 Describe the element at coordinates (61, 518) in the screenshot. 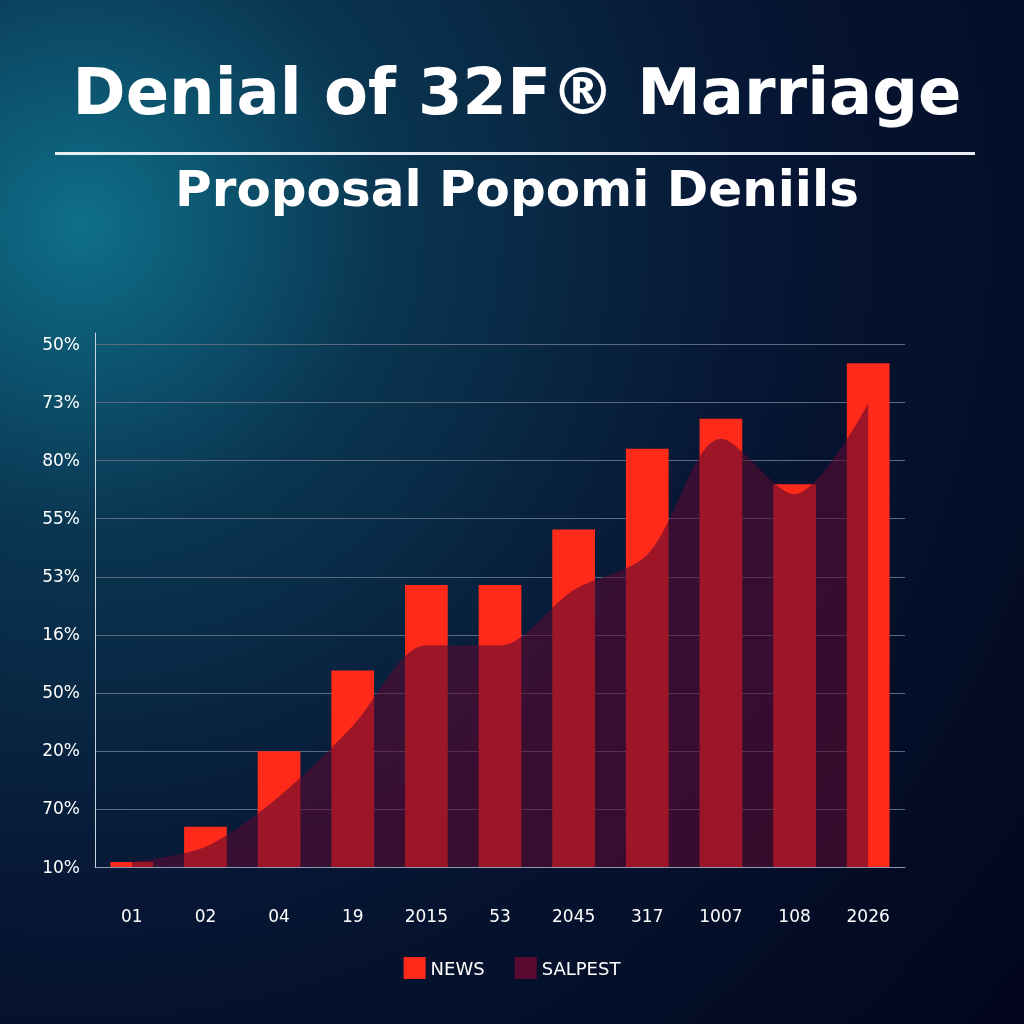

I see `text: 55%` at that location.